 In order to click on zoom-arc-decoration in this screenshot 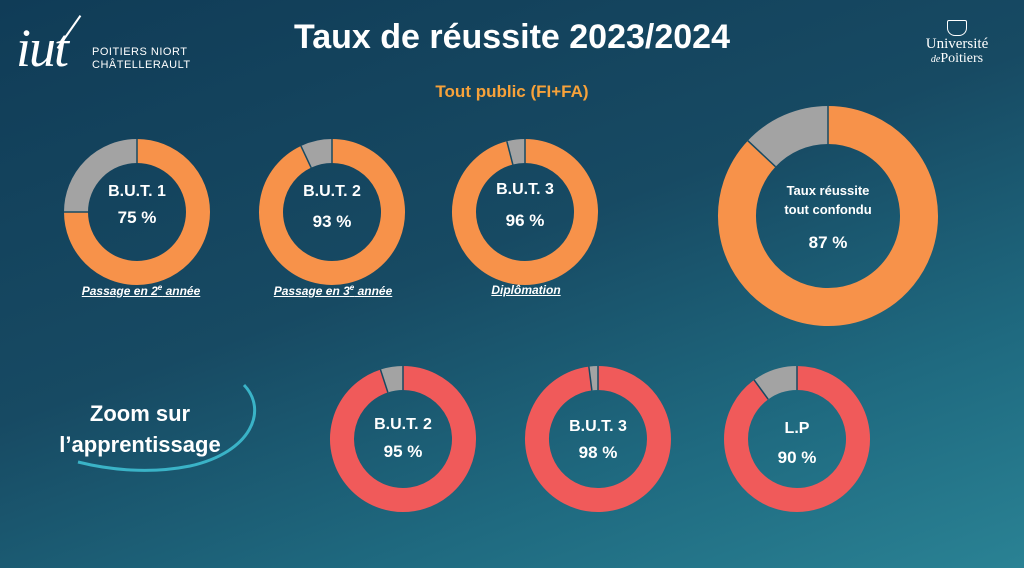, I will do `click(166, 427)`.